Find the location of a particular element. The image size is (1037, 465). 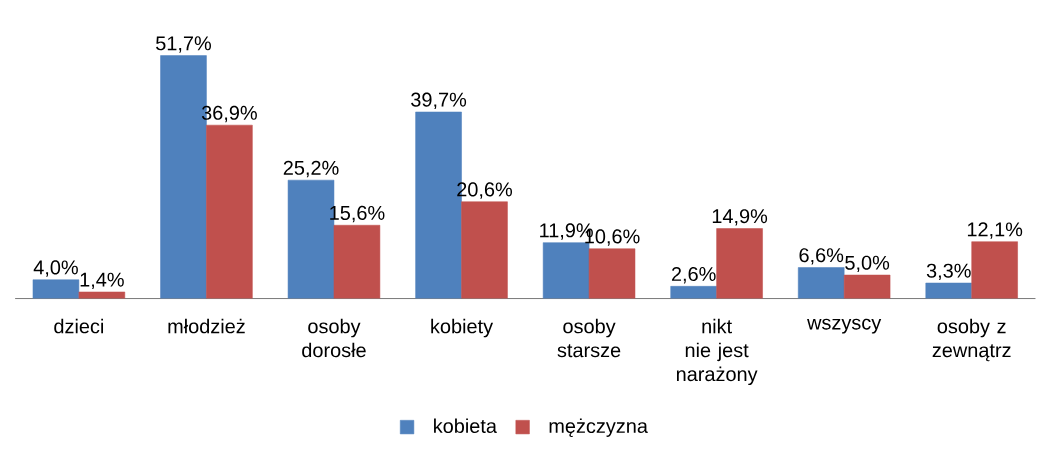

x-tick-label: nikt nie jest narażony is located at coordinates (717, 352).